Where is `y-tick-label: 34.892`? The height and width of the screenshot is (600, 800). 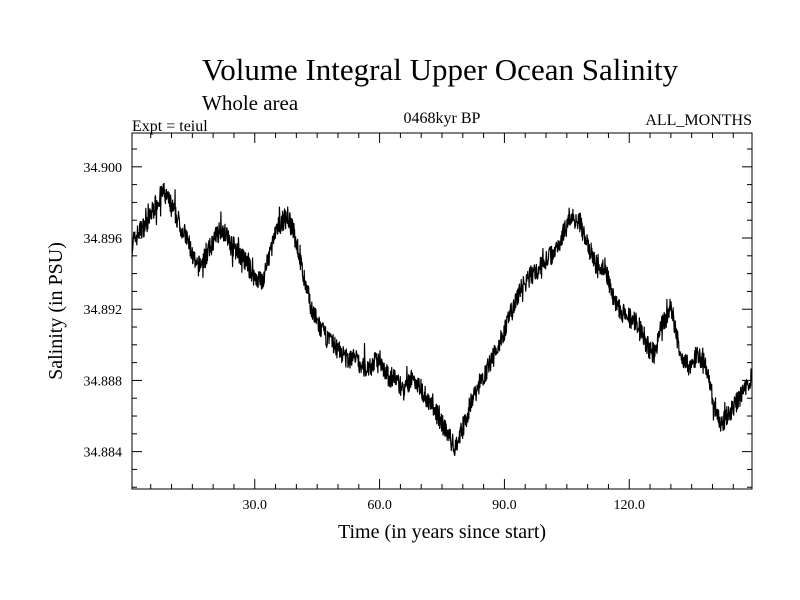
y-tick-label: 34.892 is located at coordinates (103, 310).